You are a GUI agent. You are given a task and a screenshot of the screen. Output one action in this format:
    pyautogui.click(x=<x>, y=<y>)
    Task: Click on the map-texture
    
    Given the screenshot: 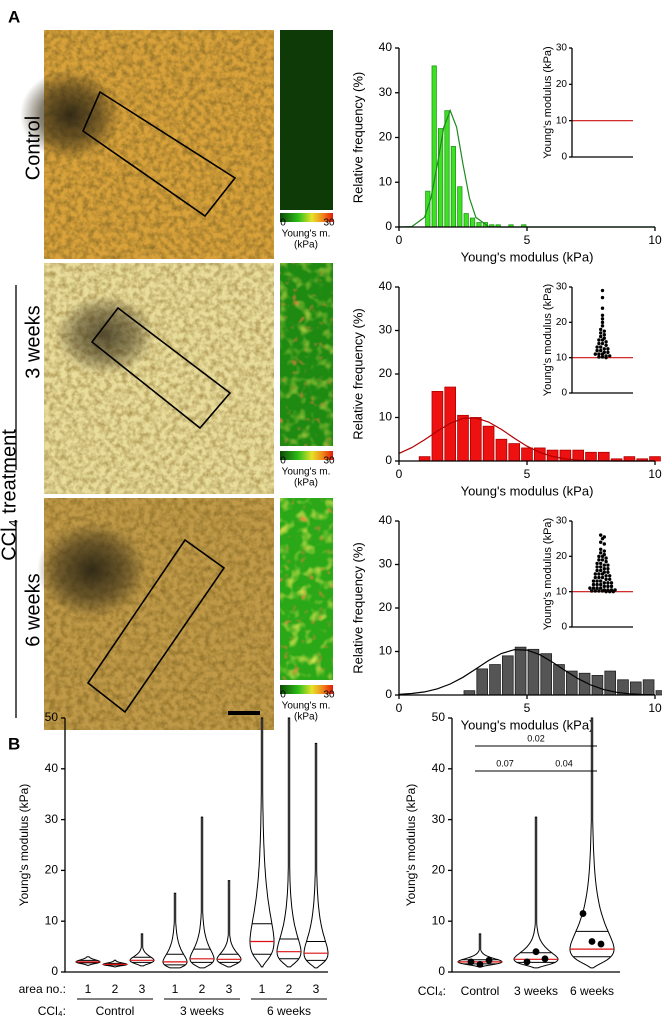 What is the action you would take?
    pyautogui.click(x=306, y=354)
    